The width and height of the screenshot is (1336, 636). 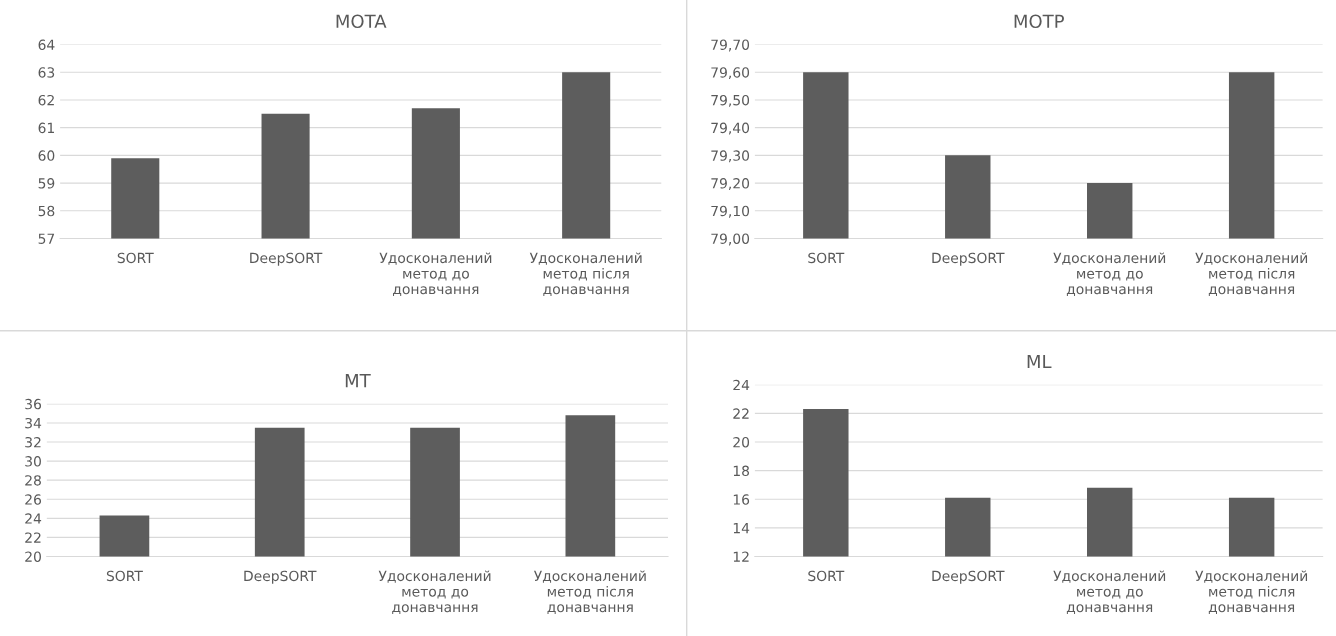 What do you see at coordinates (1039, 361) in the screenshot?
I see `chart-title: ML` at bounding box center [1039, 361].